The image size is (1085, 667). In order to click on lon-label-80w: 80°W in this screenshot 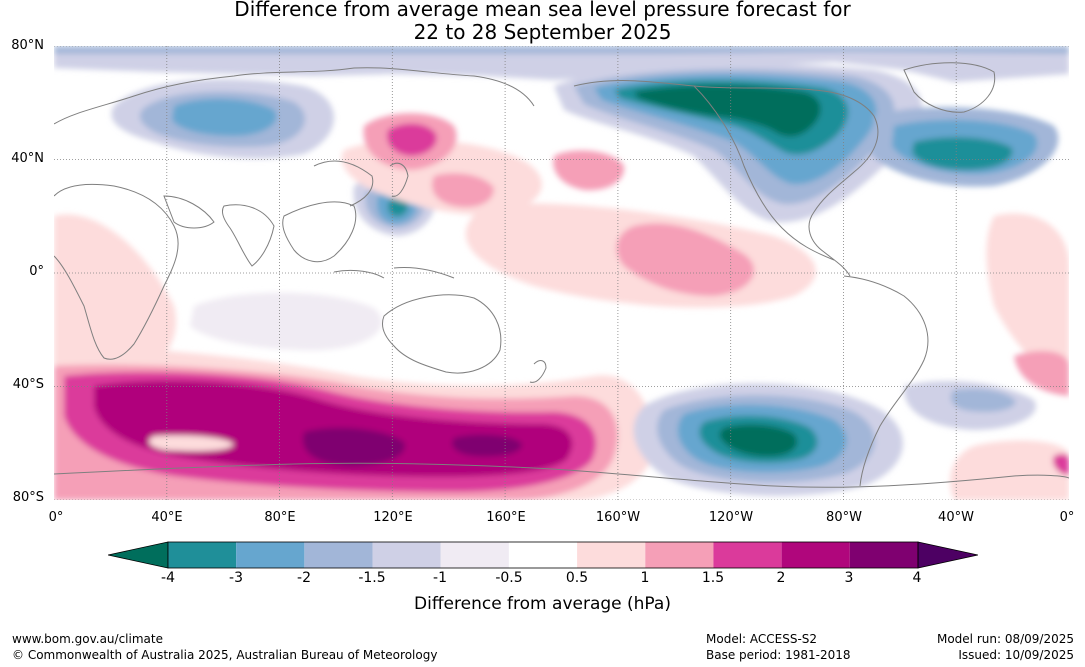, I will do `click(844, 517)`.